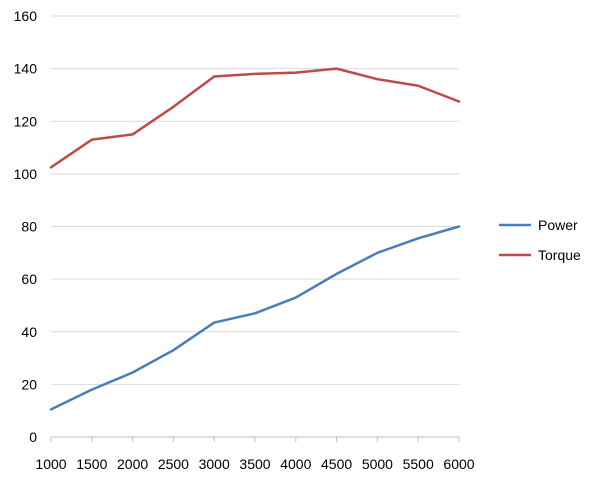  I want to click on x-tick-label: 5500, so click(418, 464).